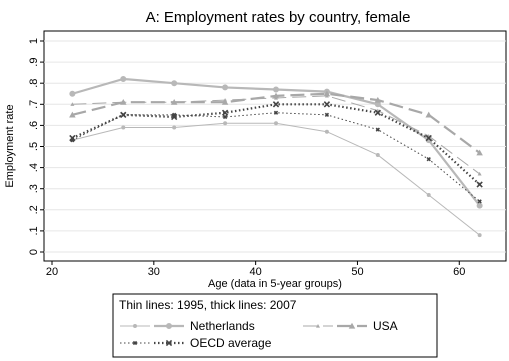 The image size is (509, 361). What do you see at coordinates (187, 326) in the screenshot?
I see `legend-item-netherlands: Netherlands` at bounding box center [187, 326].